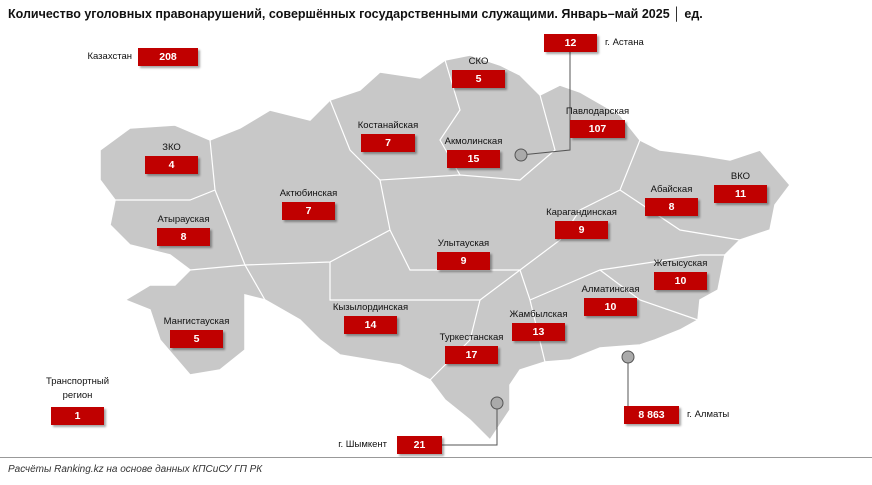 The image size is (872, 485). Describe the element at coordinates (471, 355) in the screenshot. I see `value-badge: 17` at that location.